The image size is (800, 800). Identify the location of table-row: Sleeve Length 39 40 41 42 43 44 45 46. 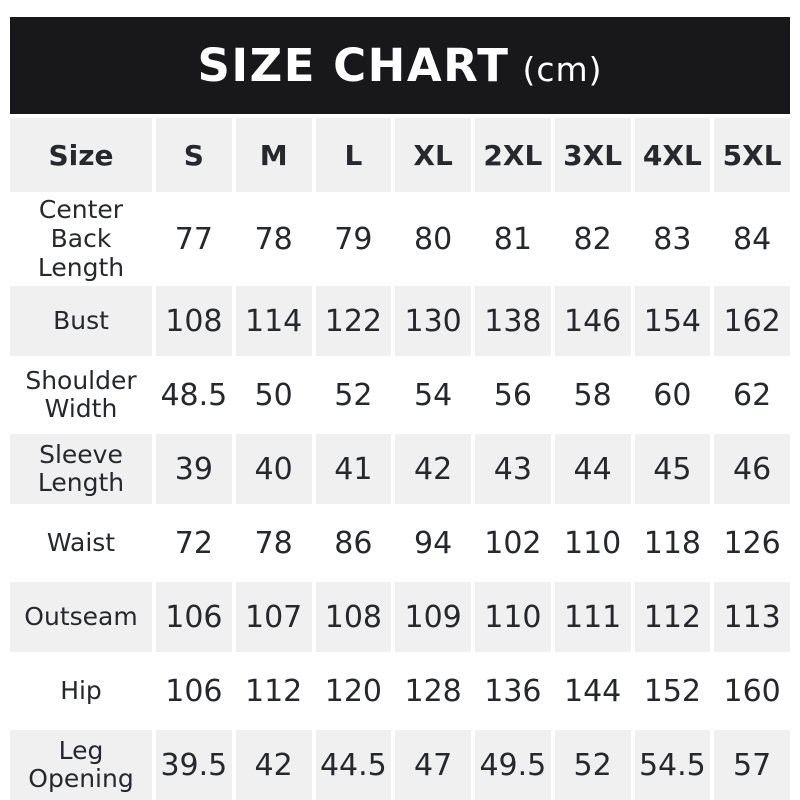
(400, 469).